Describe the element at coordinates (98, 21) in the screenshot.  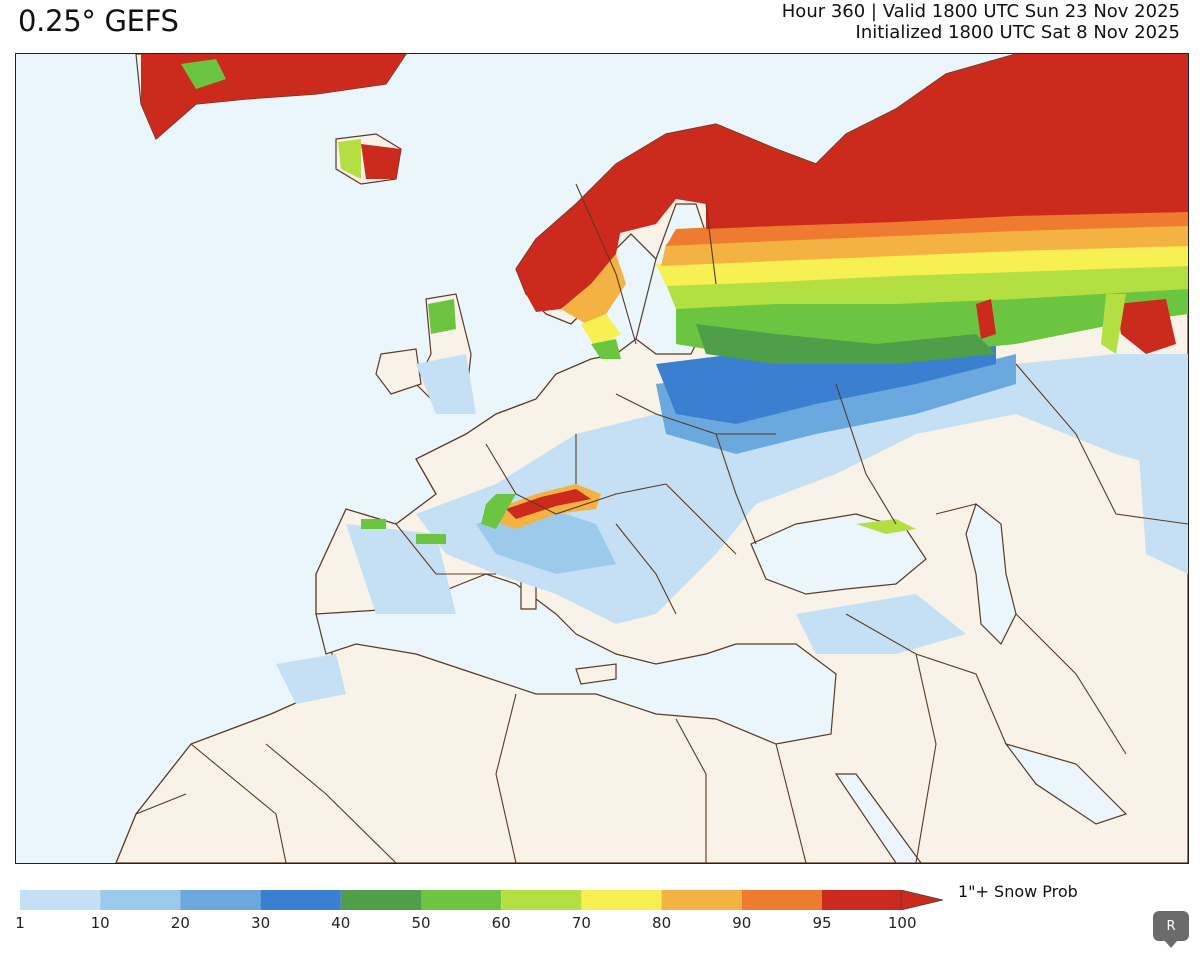
I see `model-title: 0.25° GEFS` at that location.